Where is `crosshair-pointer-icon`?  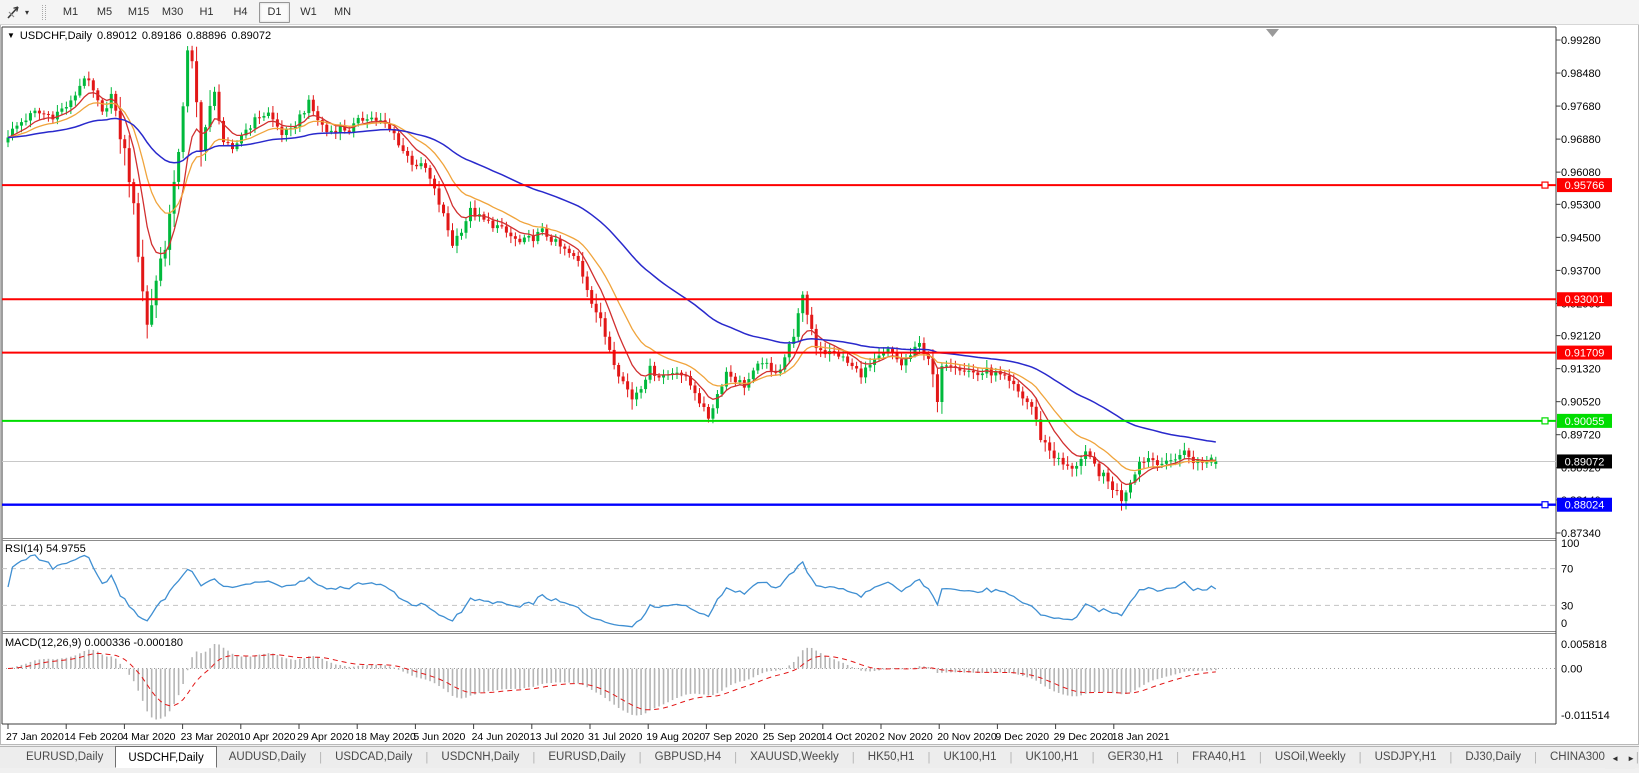 crosshair-pointer-icon is located at coordinates (13, 12).